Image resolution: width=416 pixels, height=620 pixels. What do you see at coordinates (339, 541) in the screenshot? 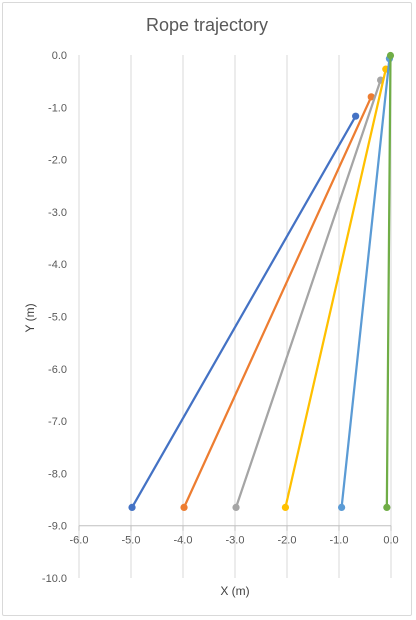
I see `x-tick-label: -1.0` at bounding box center [339, 541].